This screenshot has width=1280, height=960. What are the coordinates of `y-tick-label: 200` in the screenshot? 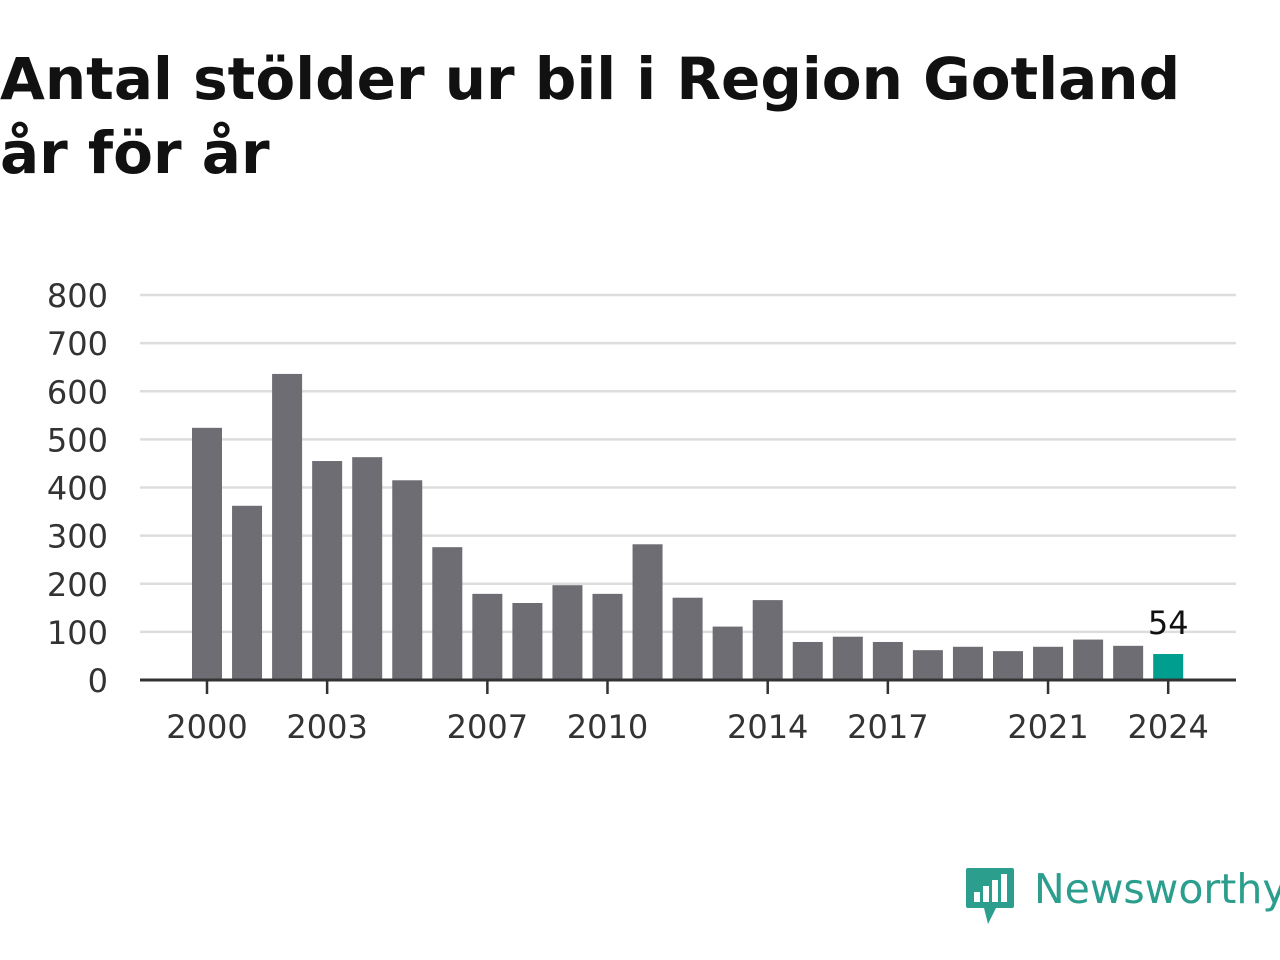 It's located at (77, 585).